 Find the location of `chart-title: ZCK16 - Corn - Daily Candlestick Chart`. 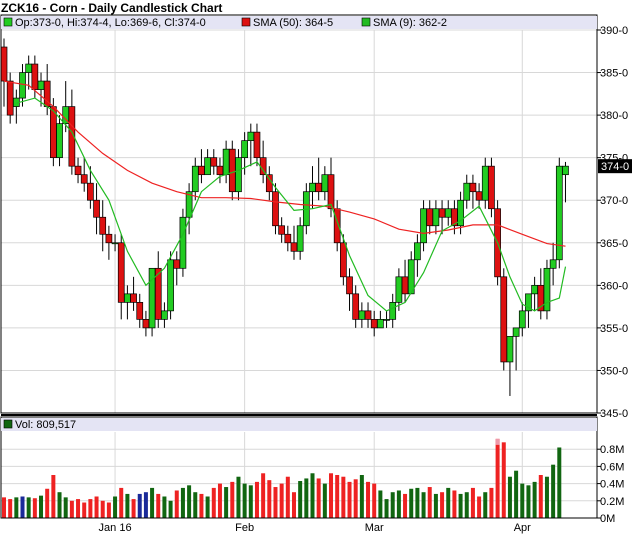

chart-title: ZCK16 - Corn - Daily Candlestick Chart is located at coordinates (111, 8).